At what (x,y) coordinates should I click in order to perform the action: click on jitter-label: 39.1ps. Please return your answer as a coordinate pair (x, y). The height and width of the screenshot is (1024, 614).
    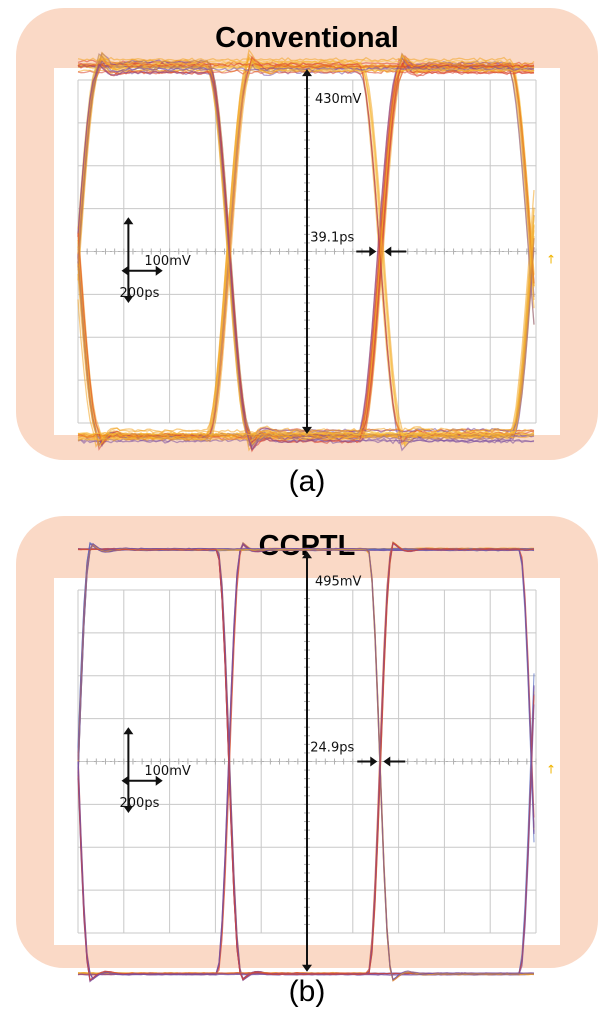
    Looking at the image, I should click on (332, 238).